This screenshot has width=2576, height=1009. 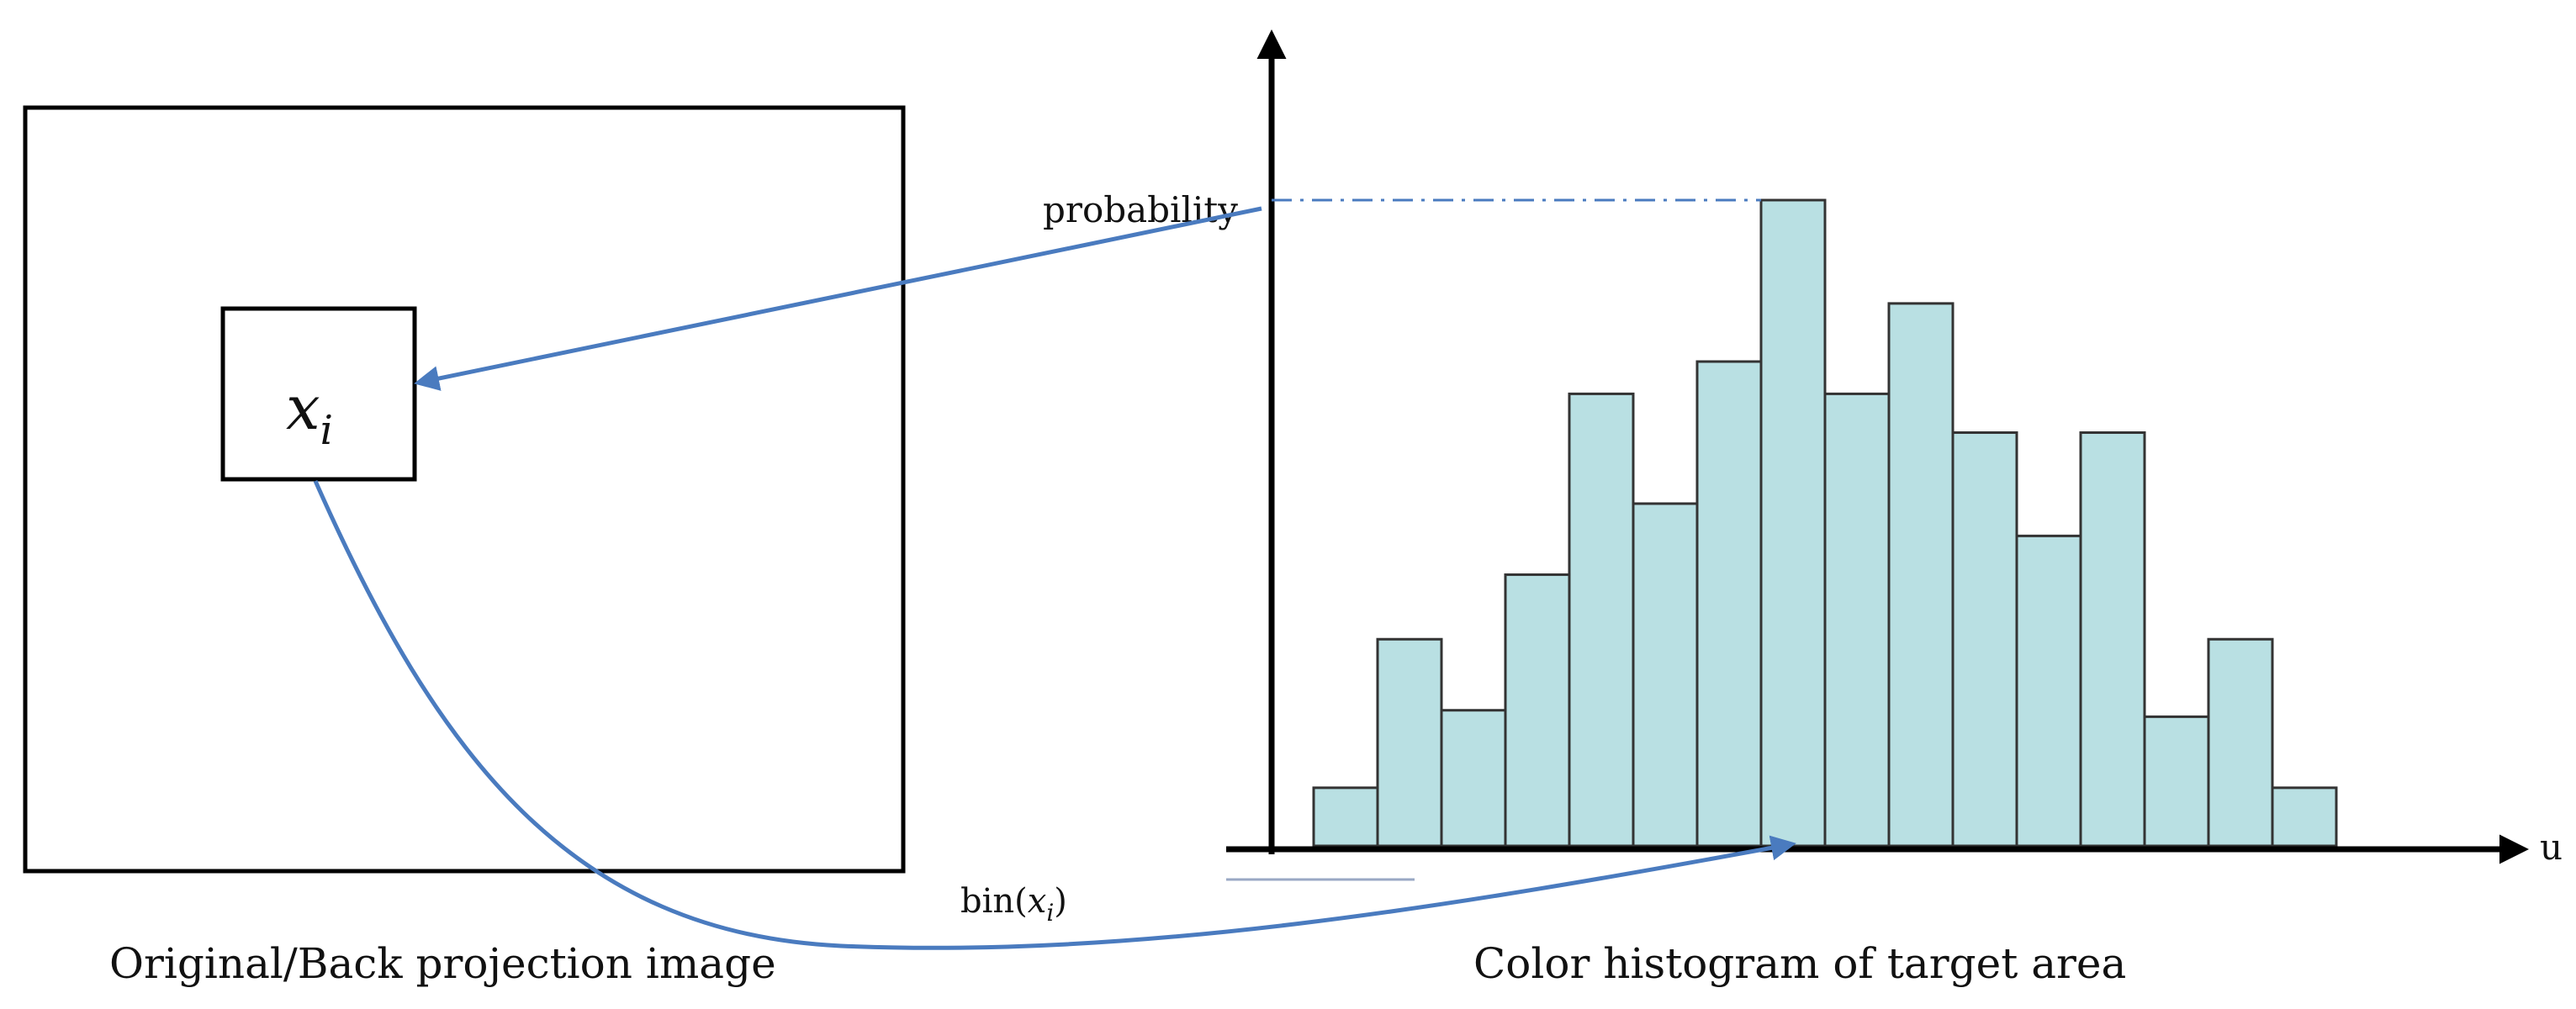 I want to click on bin-label: bin(xi), so click(x=1013, y=904).